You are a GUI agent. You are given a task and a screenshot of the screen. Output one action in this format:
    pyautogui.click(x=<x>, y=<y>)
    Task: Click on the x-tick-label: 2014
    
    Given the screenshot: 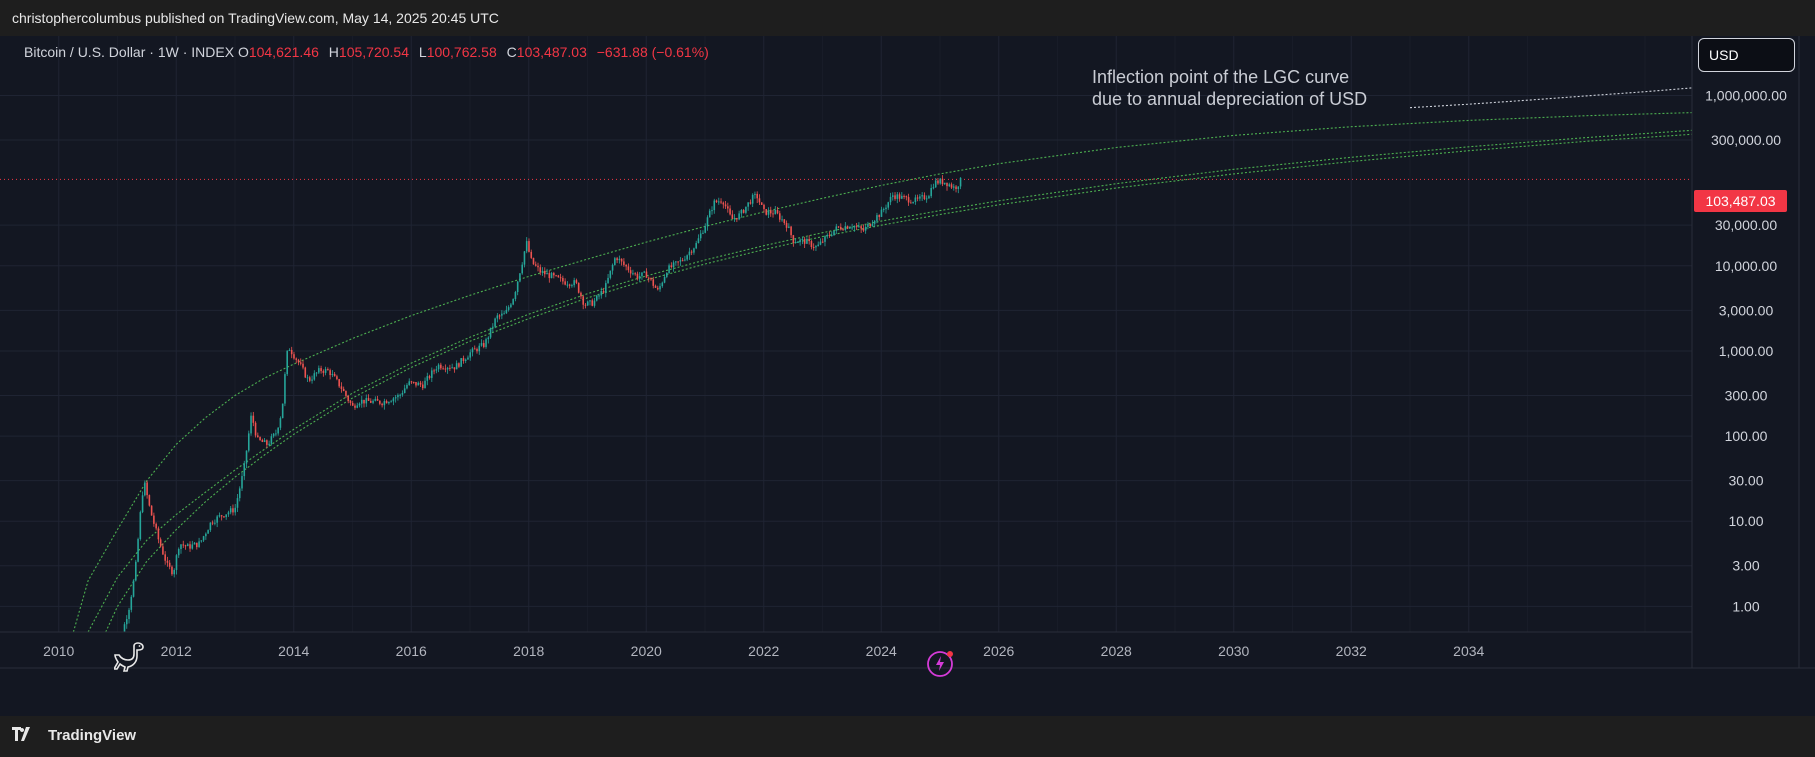 What is the action you would take?
    pyautogui.click(x=293, y=651)
    